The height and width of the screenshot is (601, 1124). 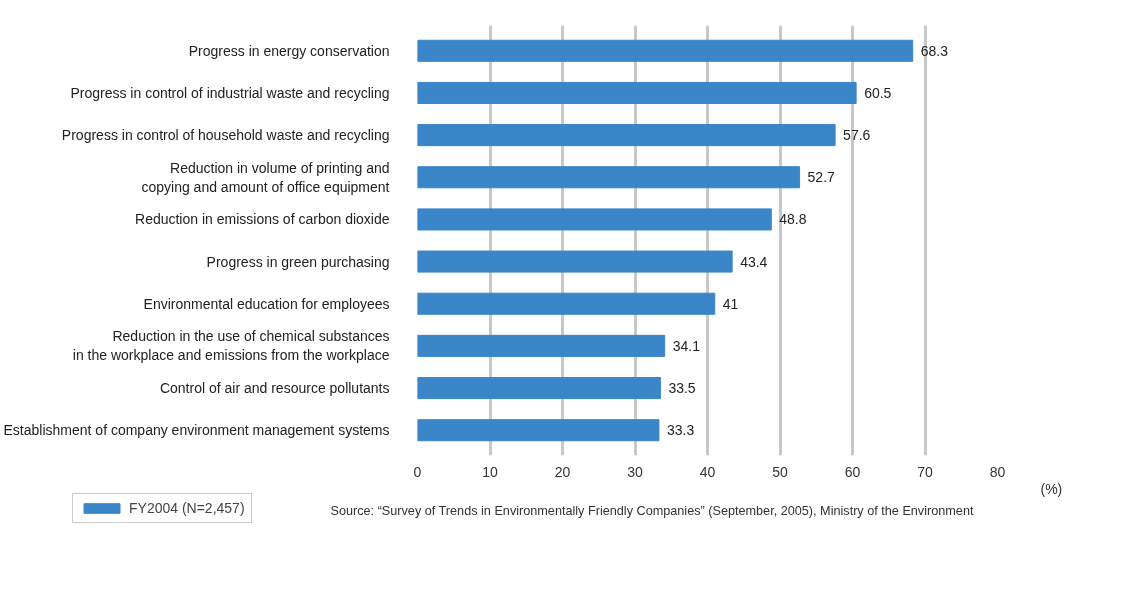 I want to click on y-tick-label: Environmental education for employees, so click(x=266, y=303).